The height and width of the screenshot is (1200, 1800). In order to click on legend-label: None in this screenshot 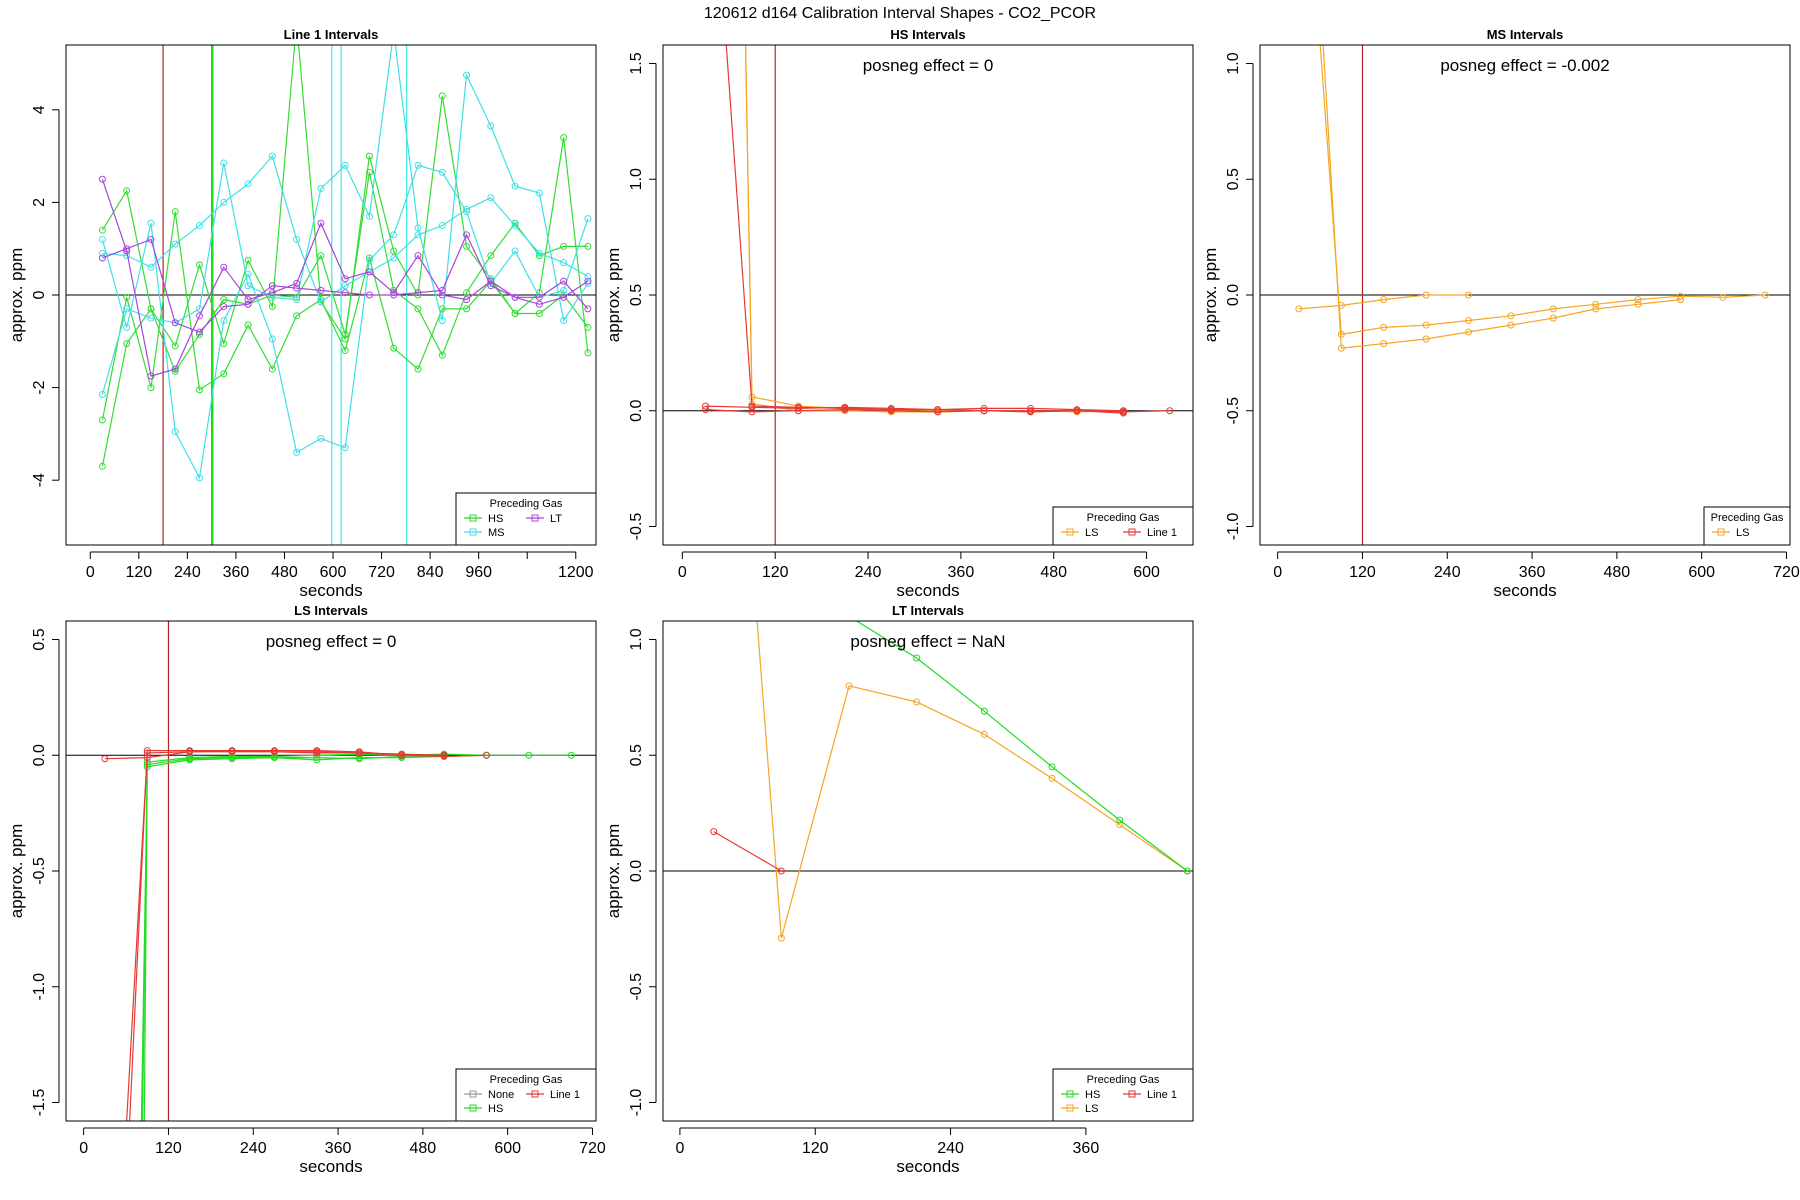, I will do `click(501, 1095)`.